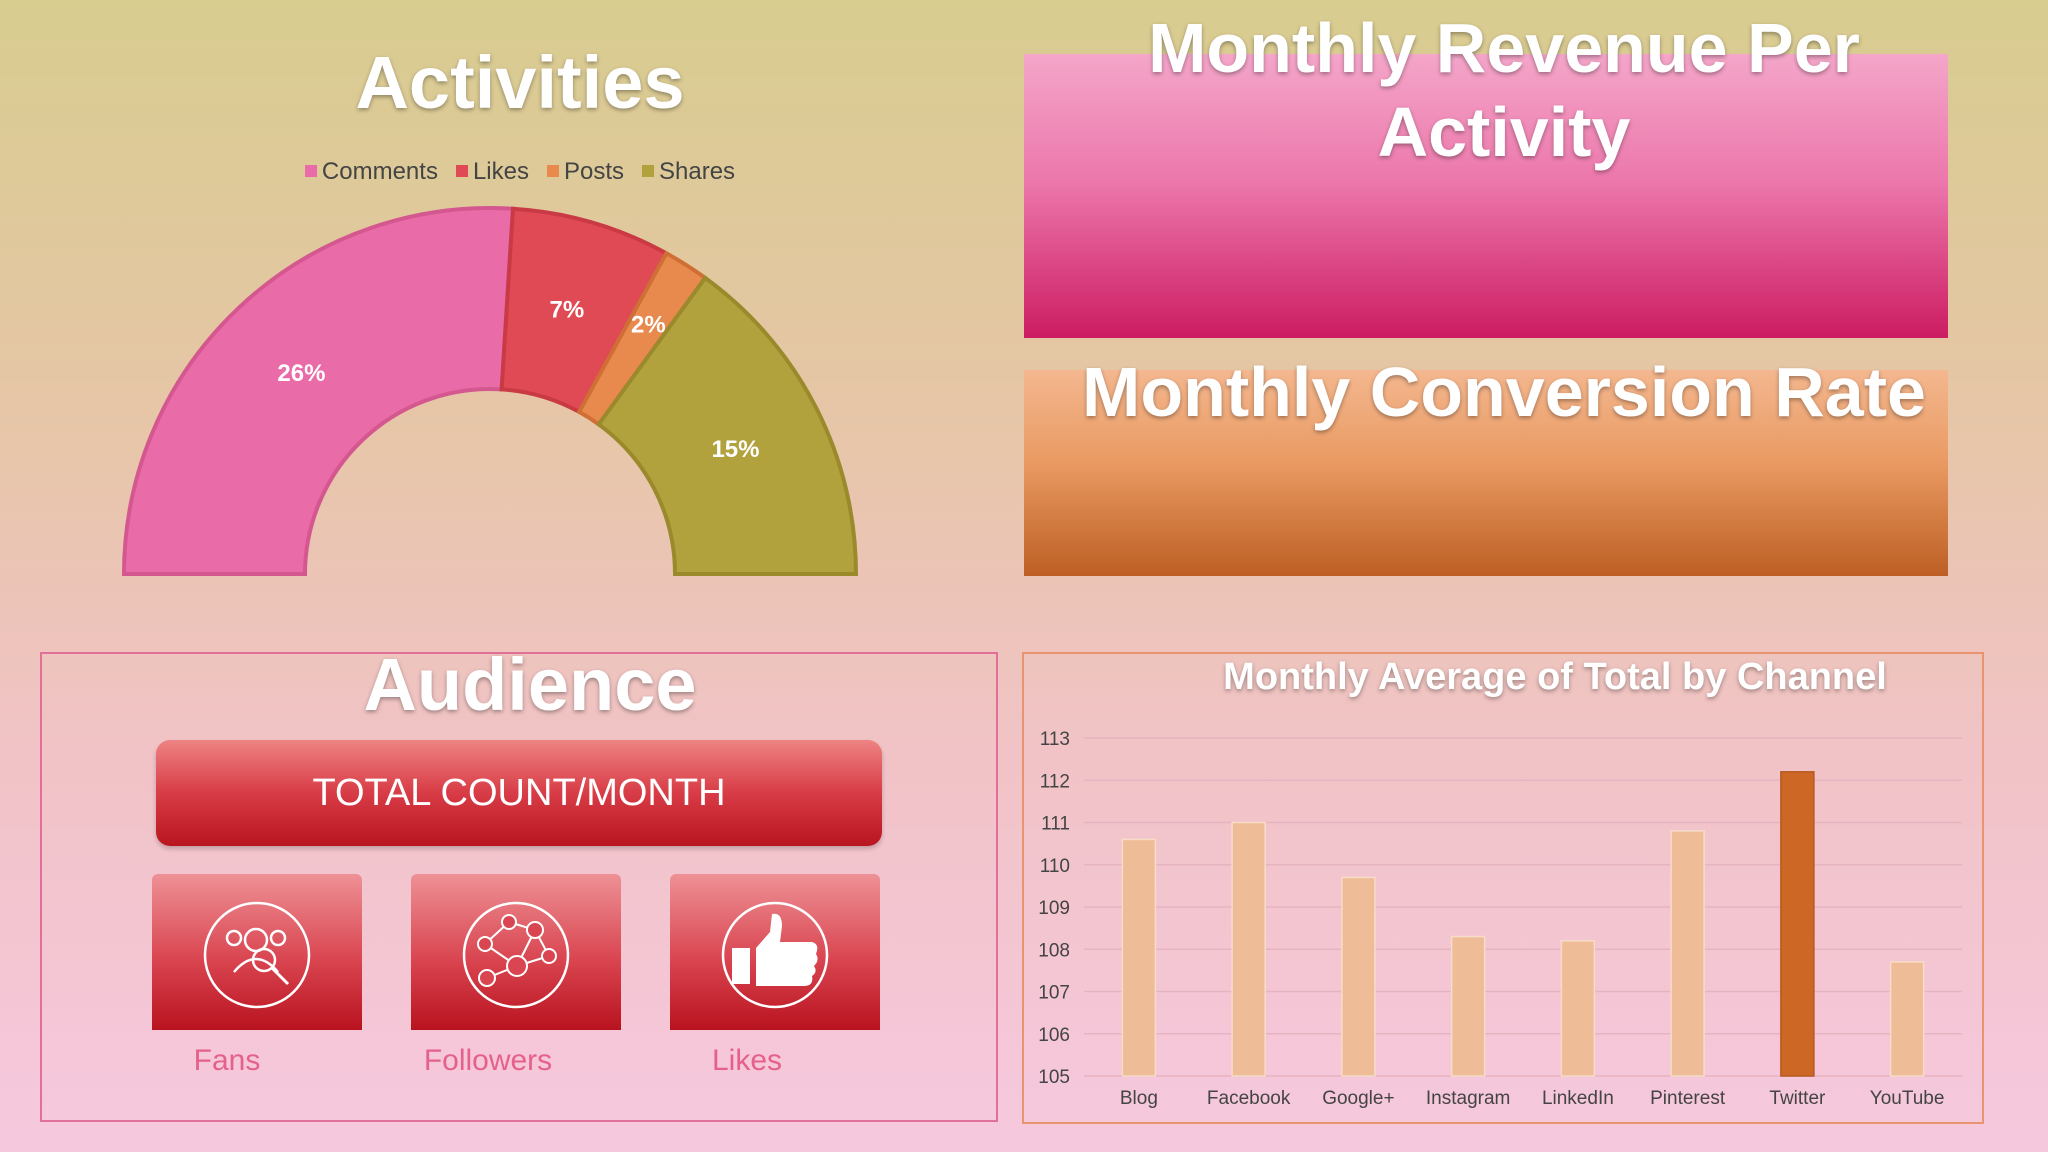 Image resolution: width=2048 pixels, height=1152 pixels. Describe the element at coordinates (1688, 1098) in the screenshot. I see `x-tick-label: Pinterest` at that location.